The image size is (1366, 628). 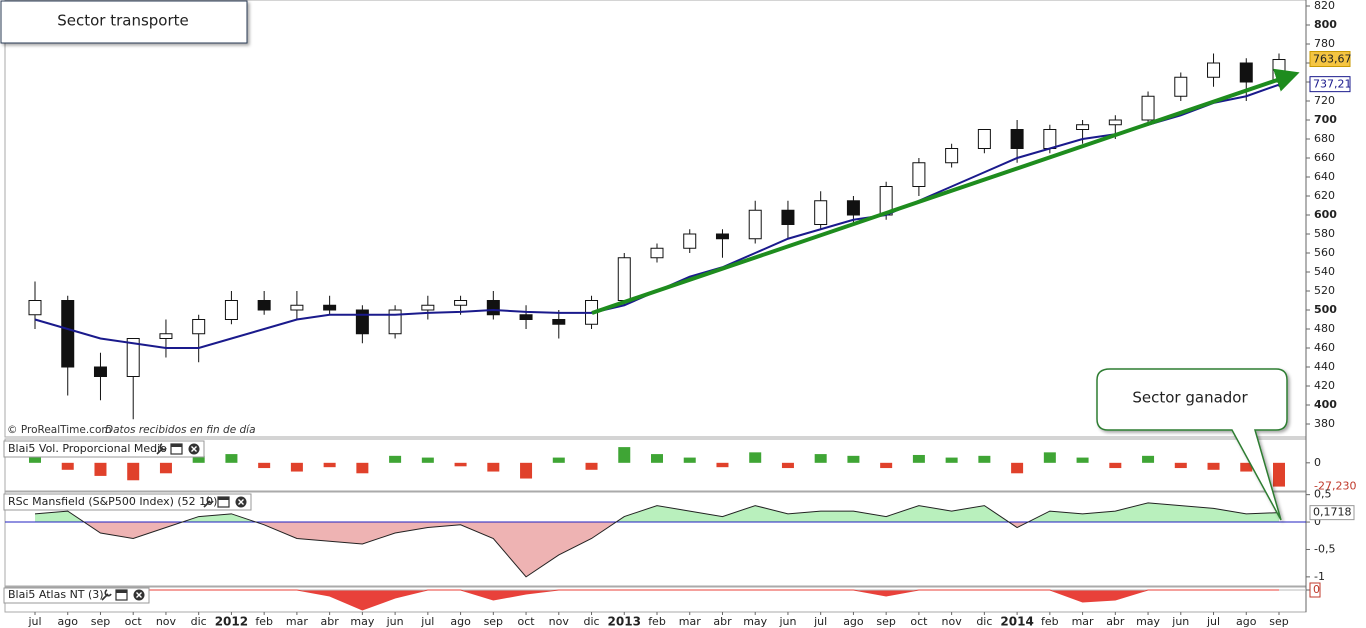 What do you see at coordinates (1016, 621) in the screenshot?
I see `x-tick-label: 2014` at bounding box center [1016, 621].